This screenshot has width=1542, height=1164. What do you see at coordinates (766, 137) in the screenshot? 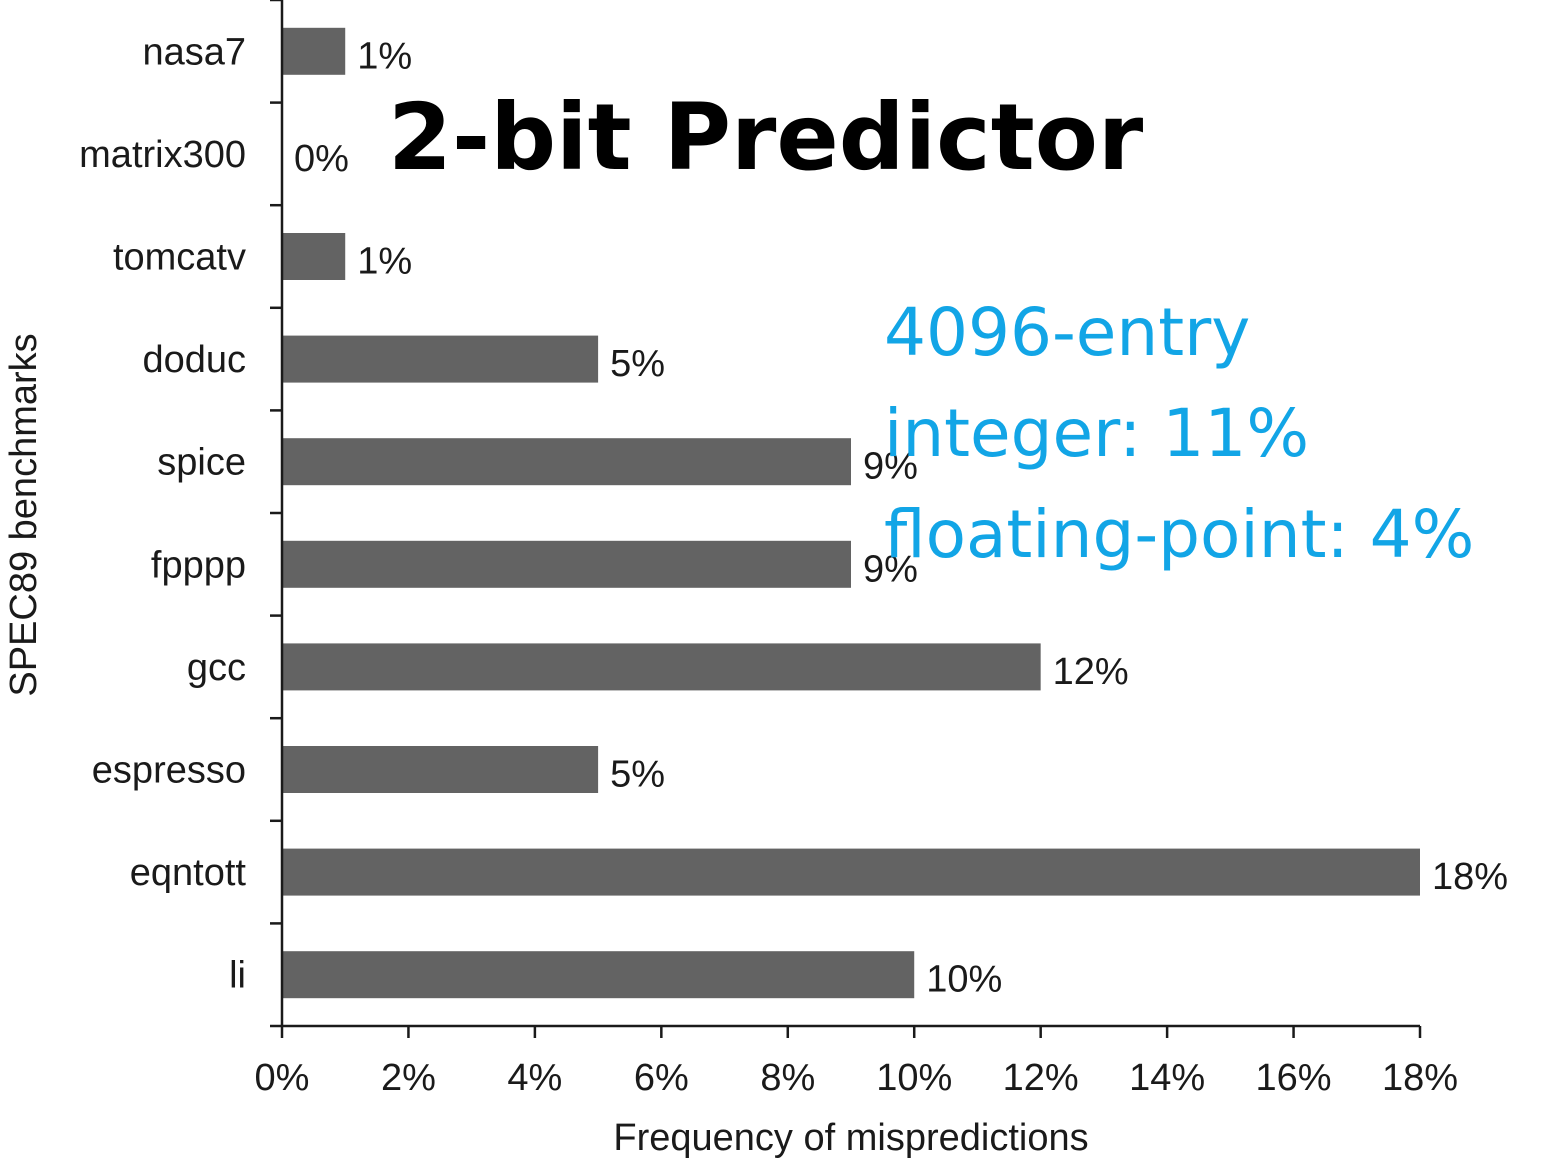
I see `predictor-title: 2-bit Predictor` at bounding box center [766, 137].